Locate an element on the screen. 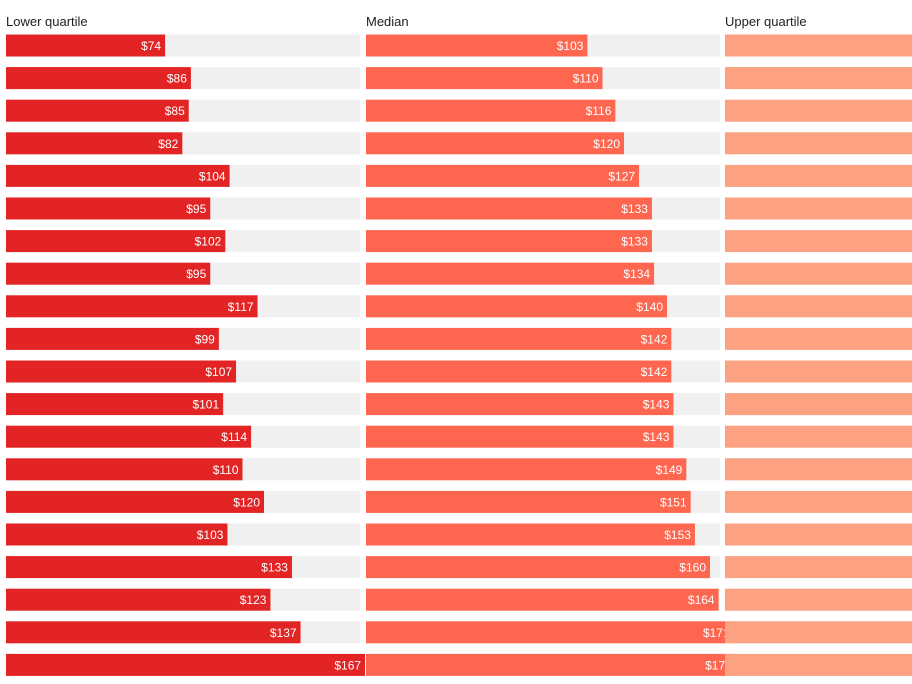  median-value-label: $116 is located at coordinates (599, 111).